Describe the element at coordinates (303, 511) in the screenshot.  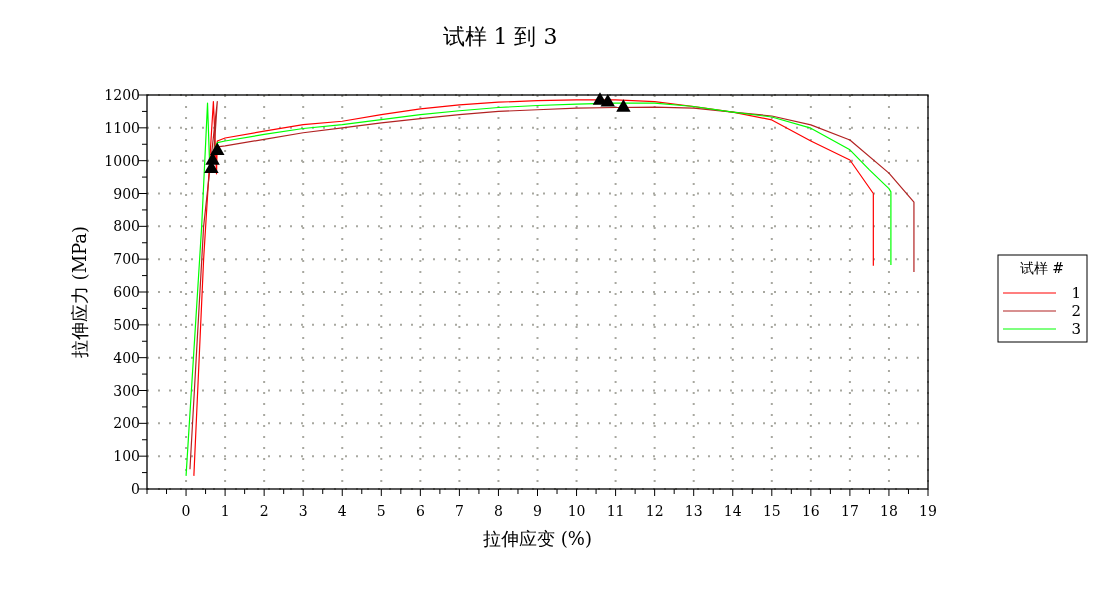
I see `x-tick-label: 3` at that location.